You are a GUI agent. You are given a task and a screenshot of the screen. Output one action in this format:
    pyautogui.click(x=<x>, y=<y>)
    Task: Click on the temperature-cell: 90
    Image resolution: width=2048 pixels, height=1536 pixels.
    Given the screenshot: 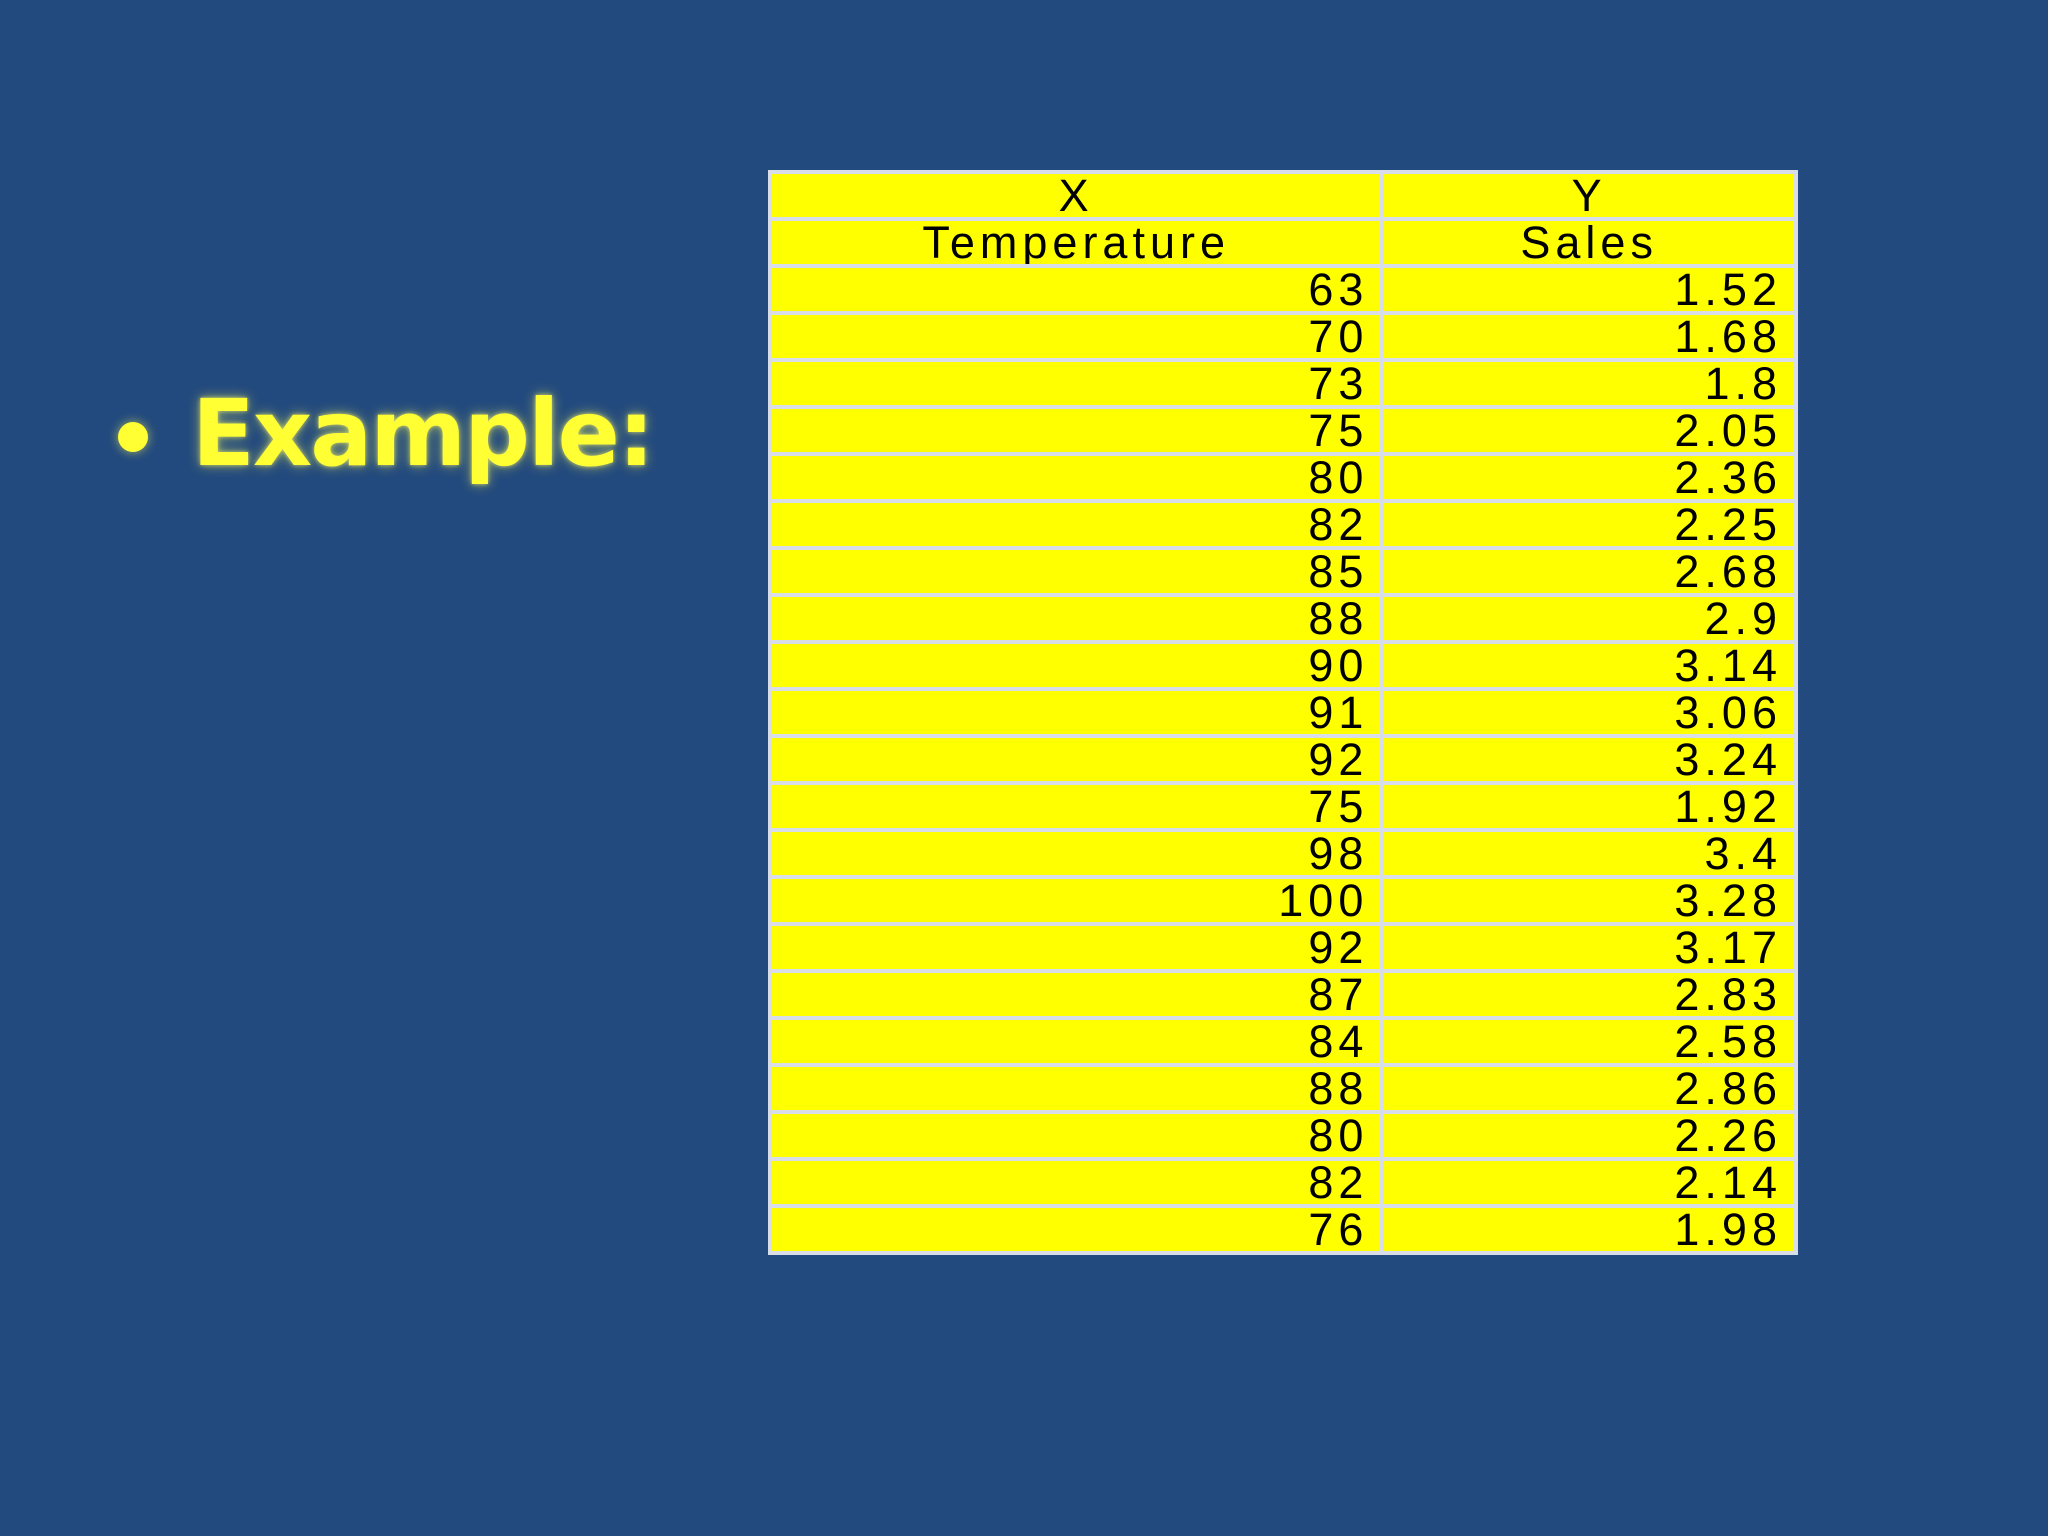 What is the action you would take?
    pyautogui.click(x=1076, y=665)
    